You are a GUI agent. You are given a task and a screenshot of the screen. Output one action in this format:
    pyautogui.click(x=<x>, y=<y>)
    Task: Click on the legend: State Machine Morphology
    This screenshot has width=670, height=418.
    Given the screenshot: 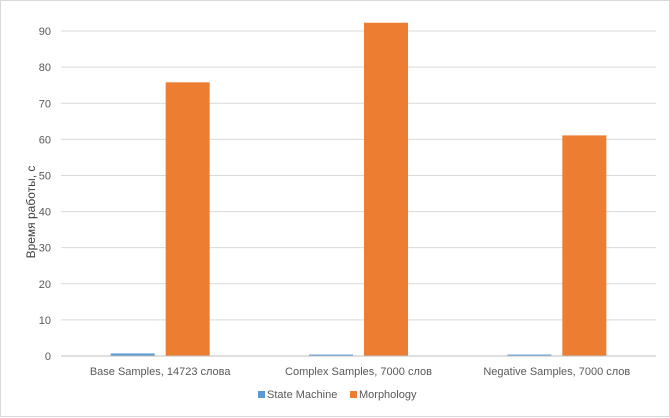 What is the action you would take?
    pyautogui.click(x=337, y=395)
    